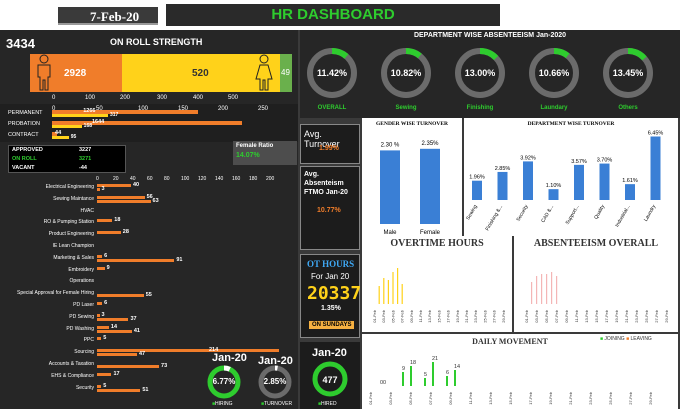 This screenshot has height=409, width=680. What do you see at coordinates (650, 213) in the screenshot?
I see `dept-turnover-category: Laundry` at bounding box center [650, 213].